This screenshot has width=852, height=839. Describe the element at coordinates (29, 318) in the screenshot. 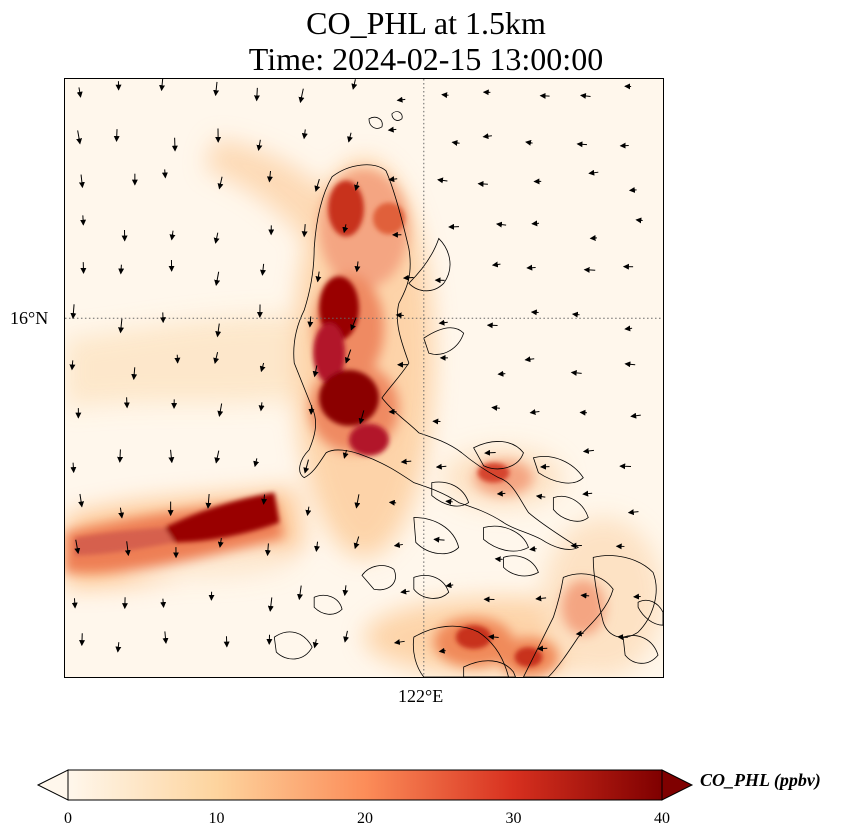

I see `latitude-tick-label: 16°N` at that location.